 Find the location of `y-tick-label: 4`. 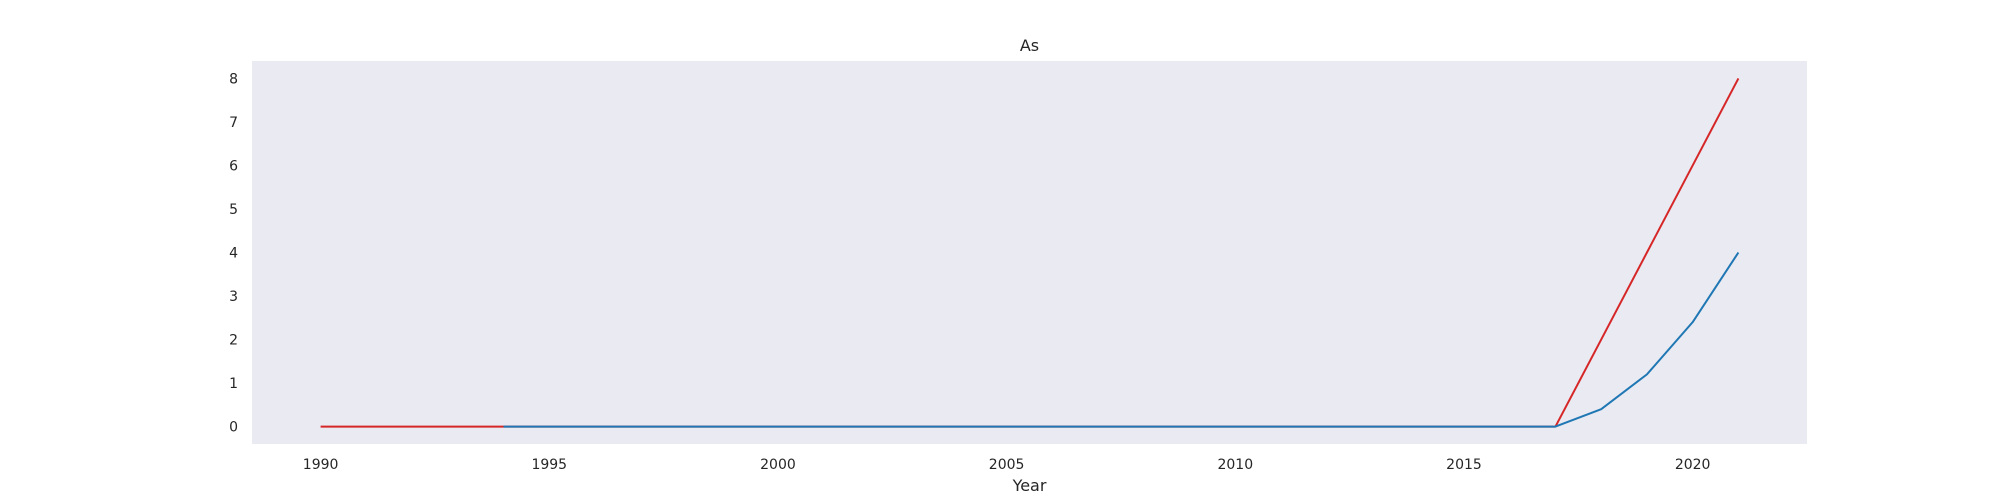

y-tick-label: 4 is located at coordinates (233, 254).